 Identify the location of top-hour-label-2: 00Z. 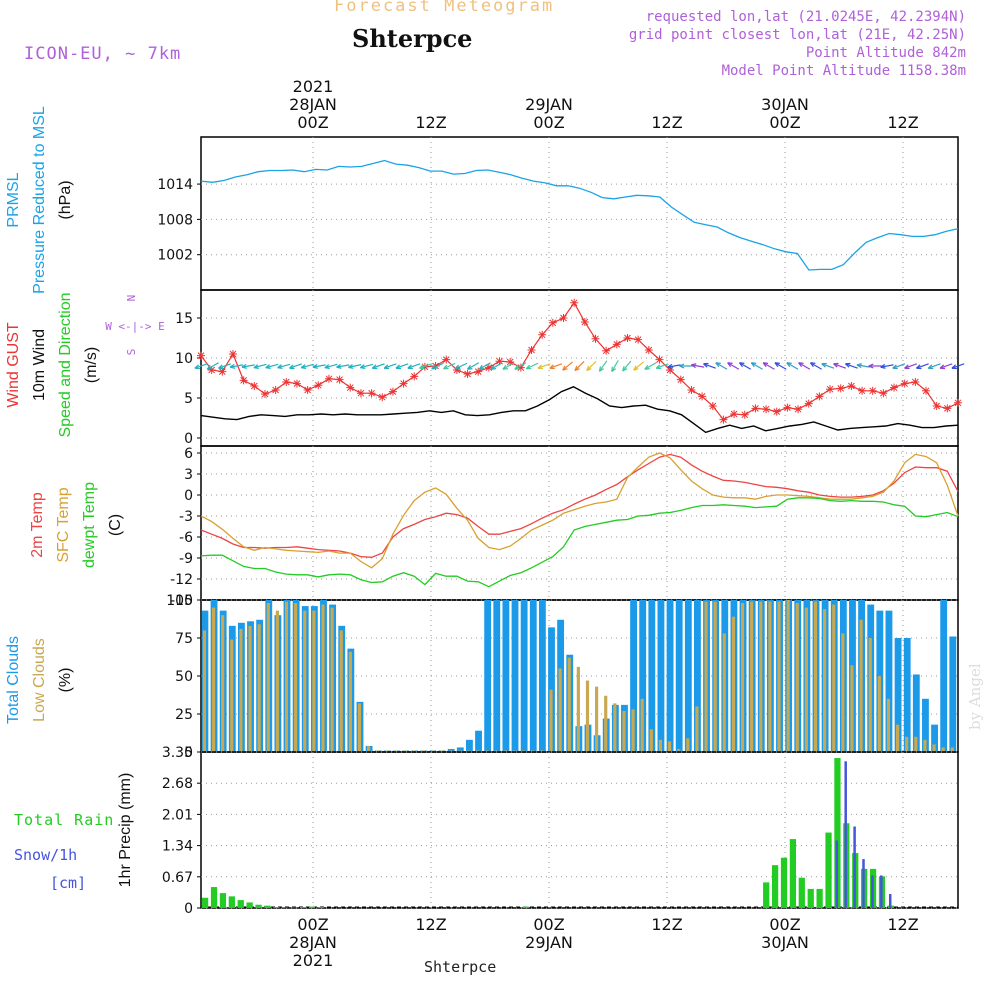
(548, 122).